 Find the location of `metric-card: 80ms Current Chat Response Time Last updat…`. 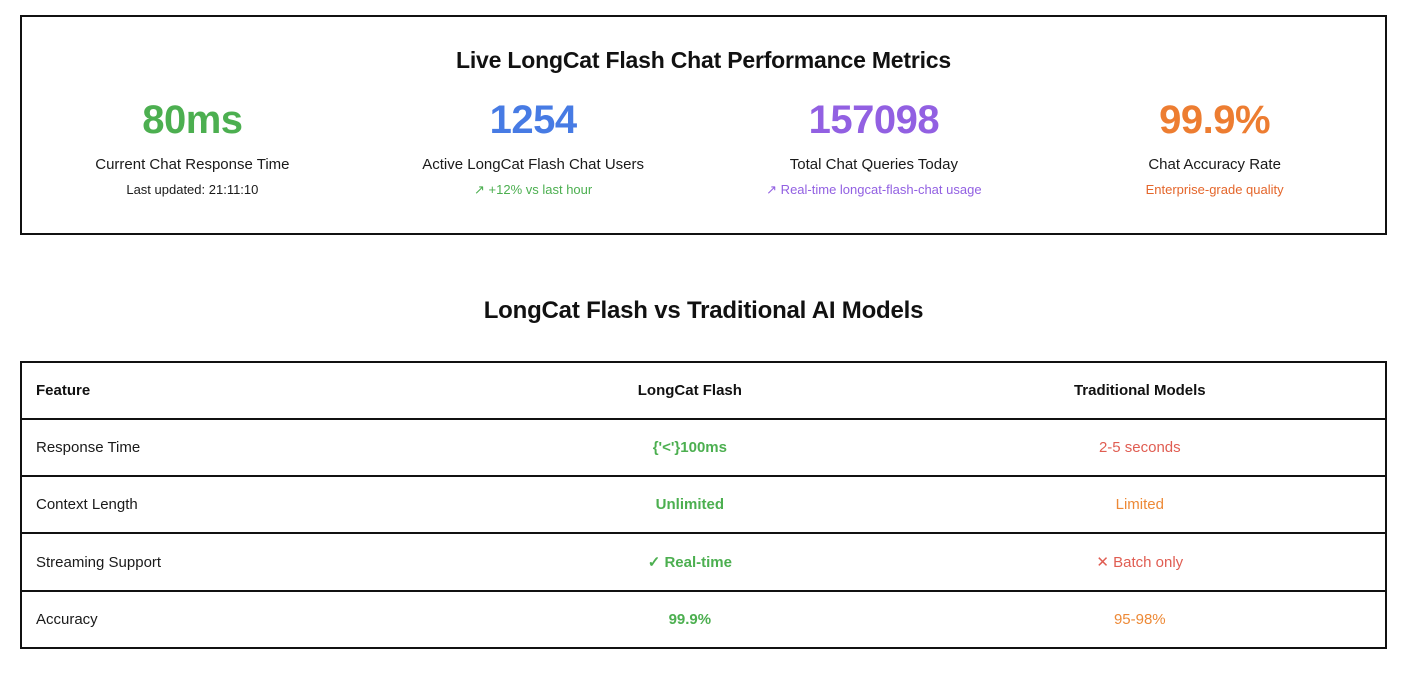

metric-card: 80ms Current Chat Response Time Last updat… is located at coordinates (192, 148).